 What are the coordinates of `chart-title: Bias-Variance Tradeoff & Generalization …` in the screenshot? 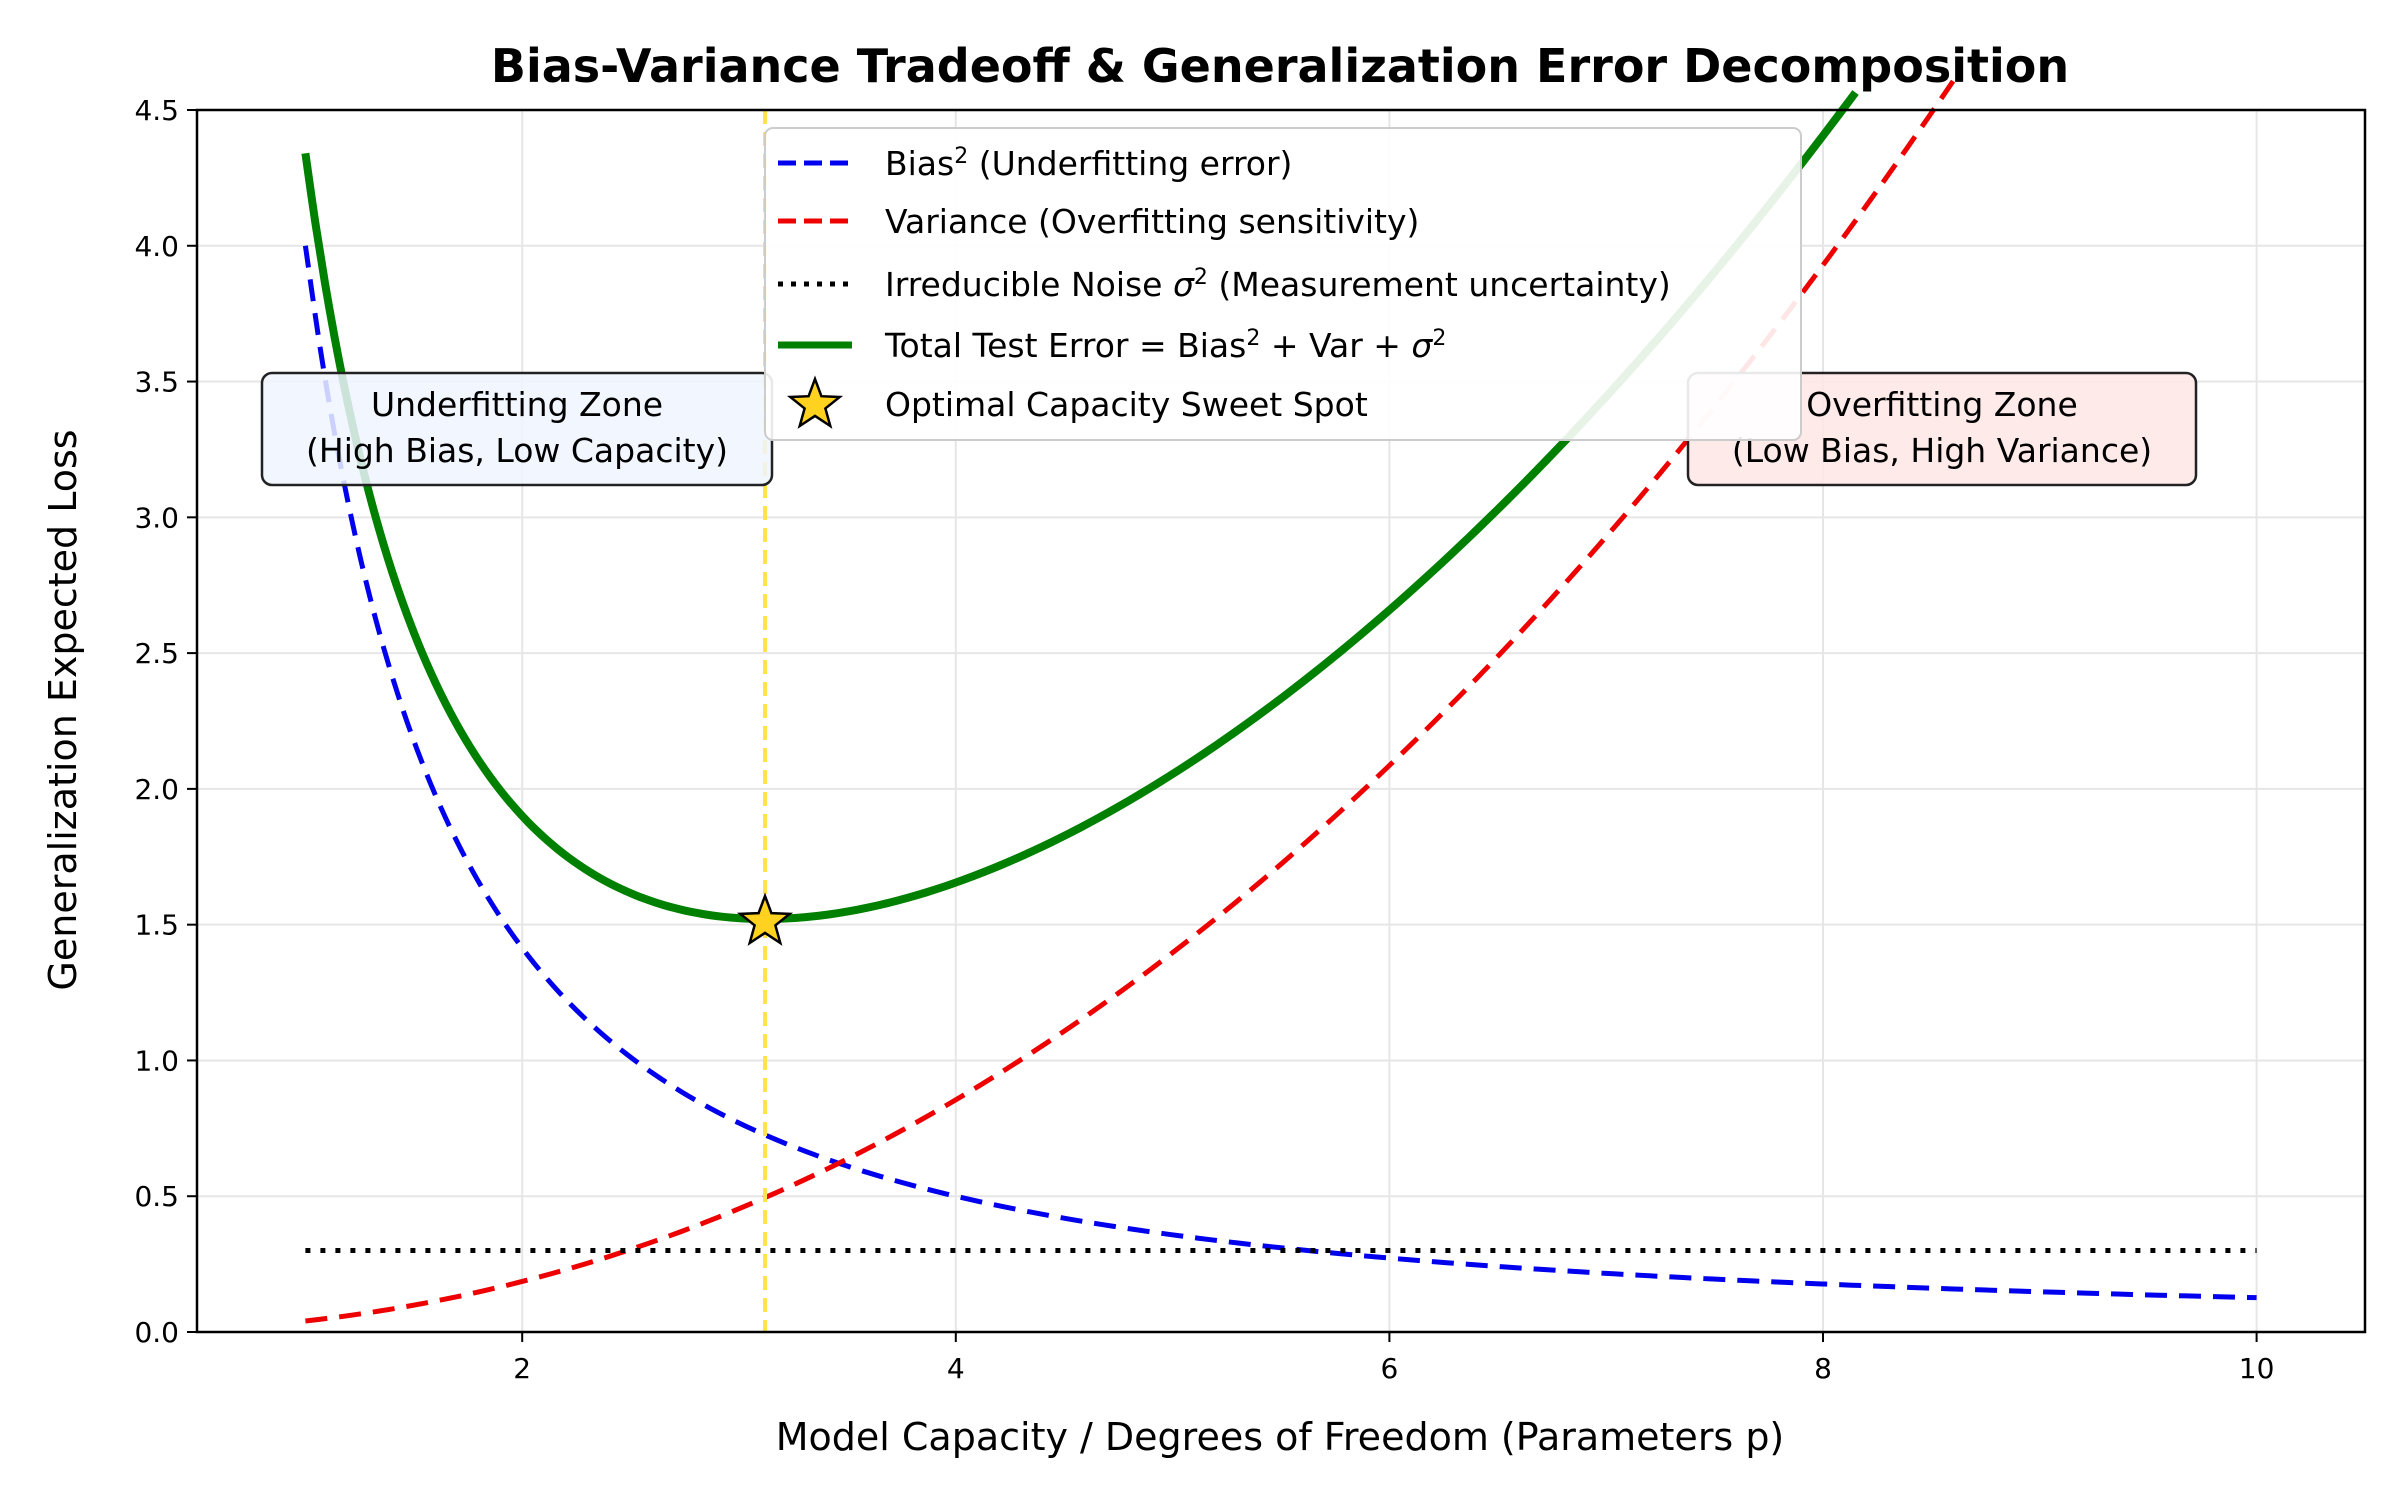 It's located at (1280, 66).